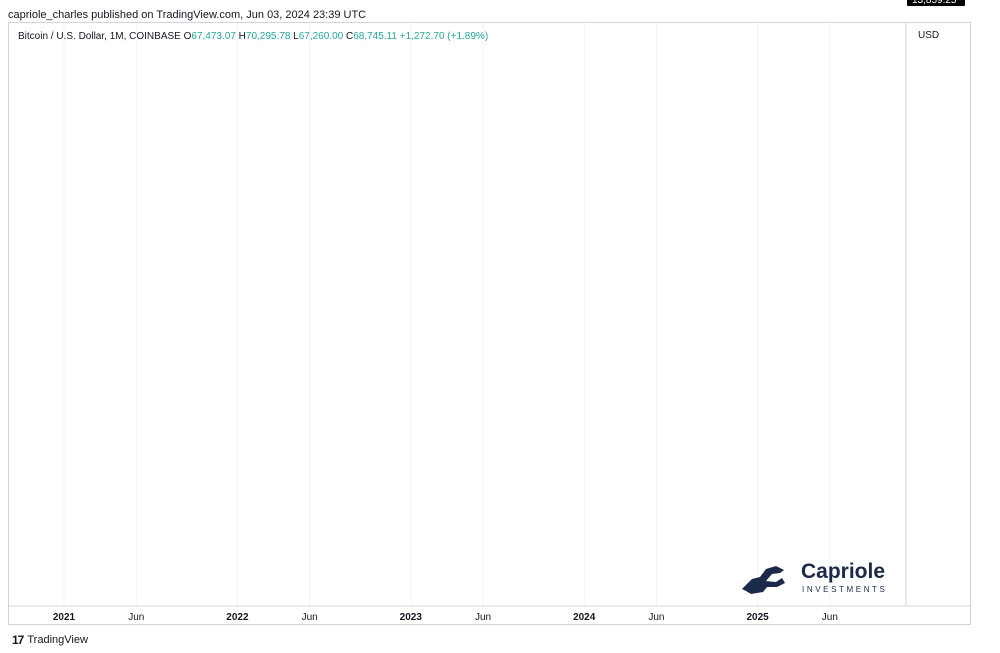 The image size is (1000, 653). Describe the element at coordinates (237, 617) in the screenshot. I see `x-tick-label: 2022` at that location.